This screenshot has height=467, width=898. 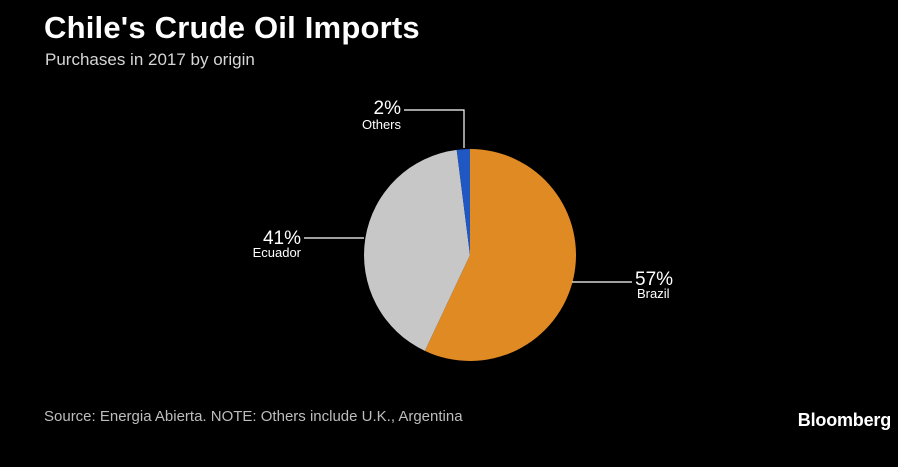 What do you see at coordinates (500, 255) in the screenshot?
I see `pie-slice-brazil` at bounding box center [500, 255].